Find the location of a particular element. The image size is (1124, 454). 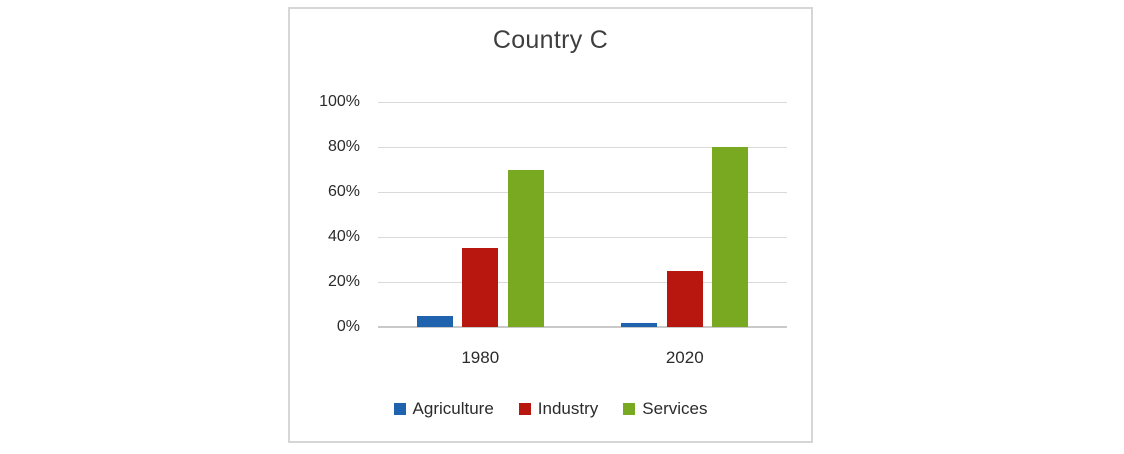

legend-label: Services is located at coordinates (675, 408).